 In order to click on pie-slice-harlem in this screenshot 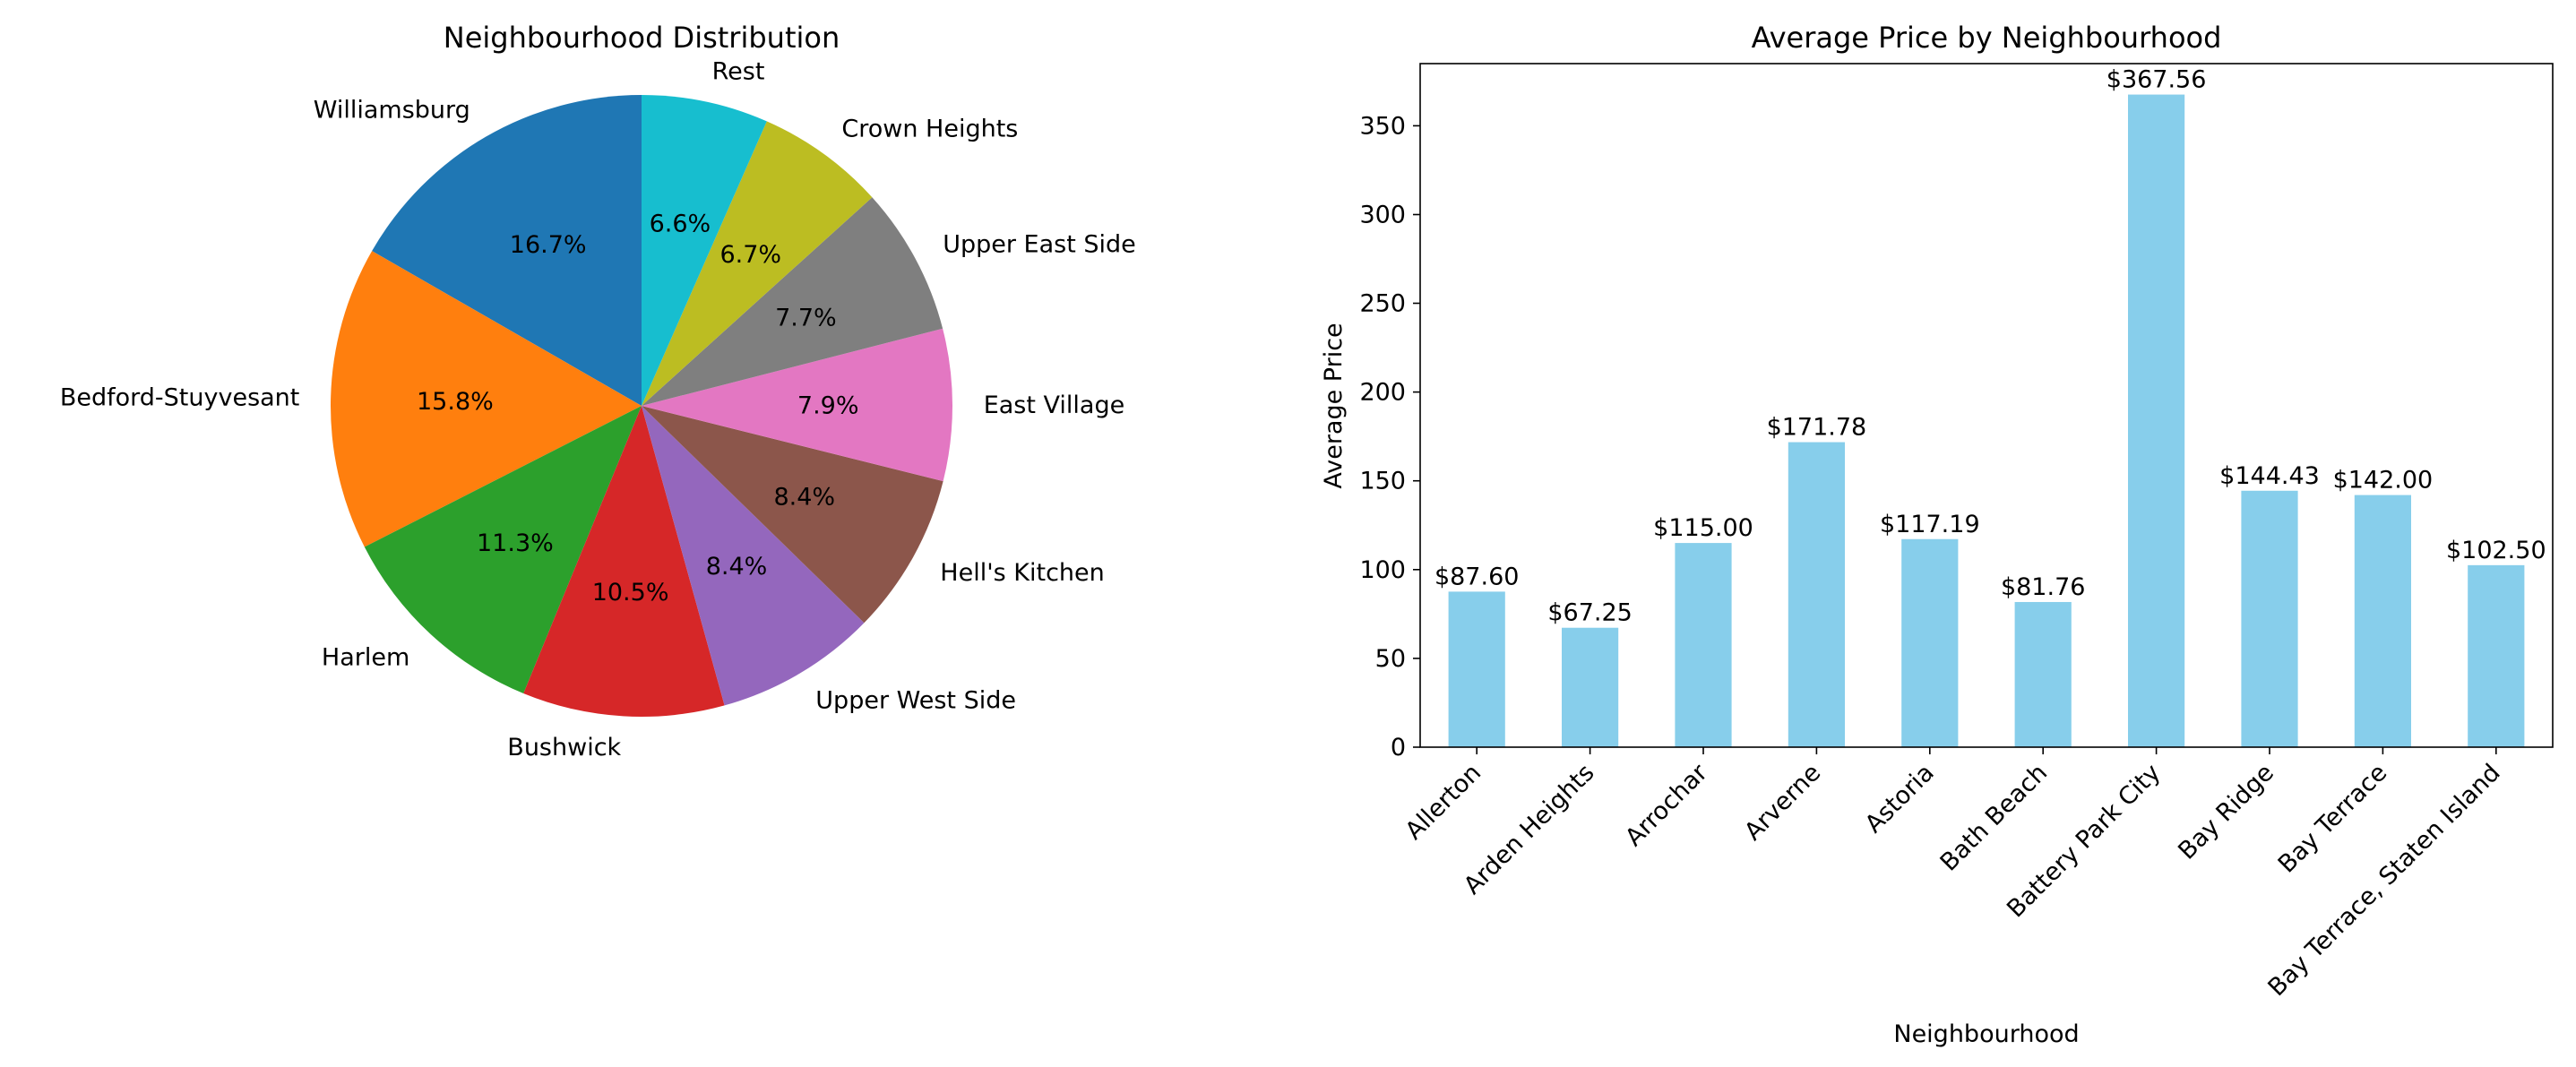, I will do `click(503, 549)`.